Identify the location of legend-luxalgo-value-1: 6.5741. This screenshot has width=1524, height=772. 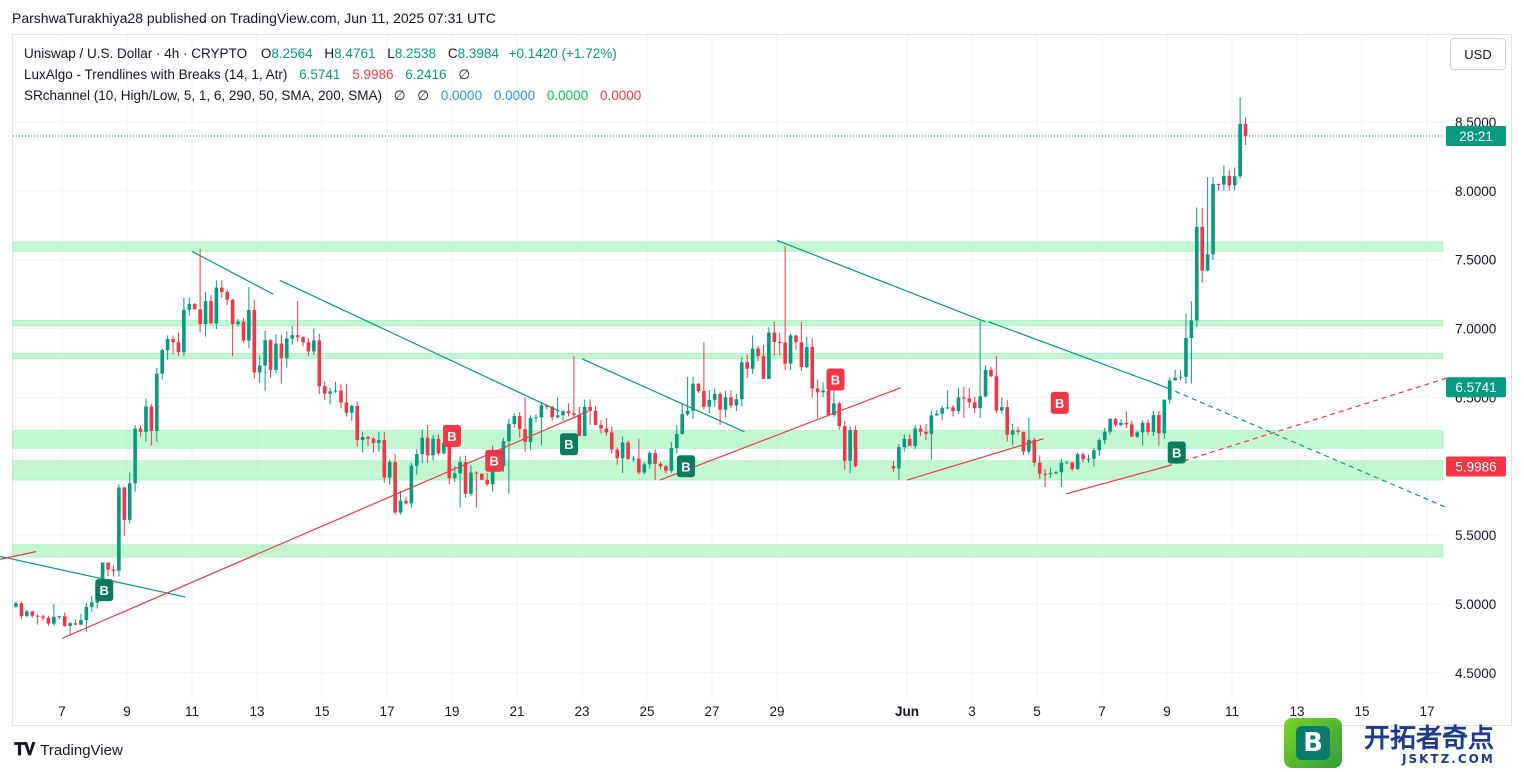
(320, 74).